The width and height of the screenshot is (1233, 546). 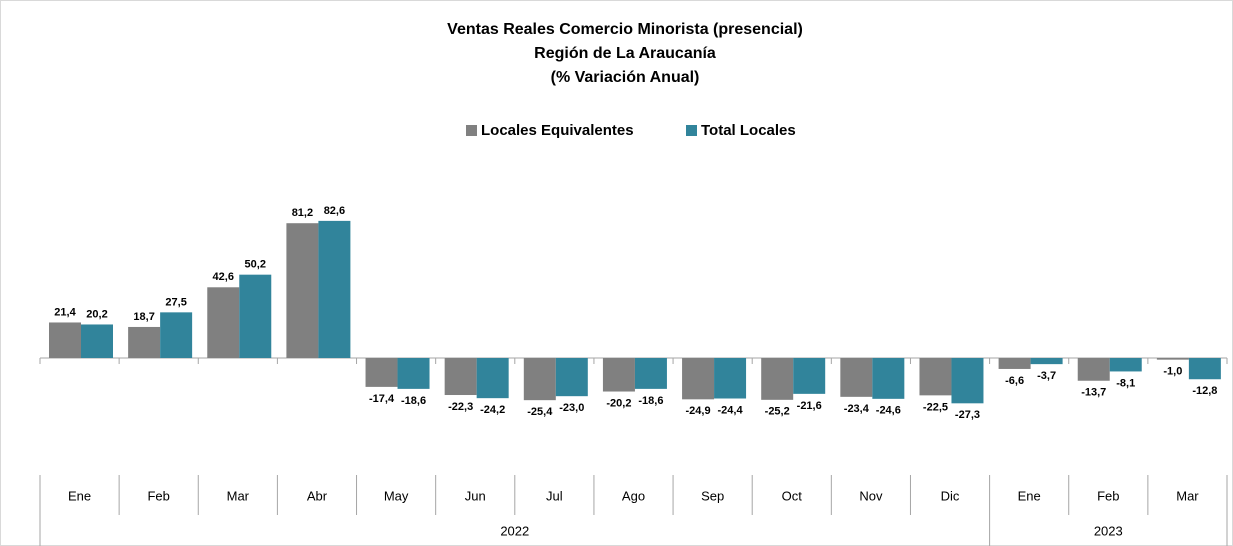 I want to click on data-label: 20,2, so click(x=96, y=314).